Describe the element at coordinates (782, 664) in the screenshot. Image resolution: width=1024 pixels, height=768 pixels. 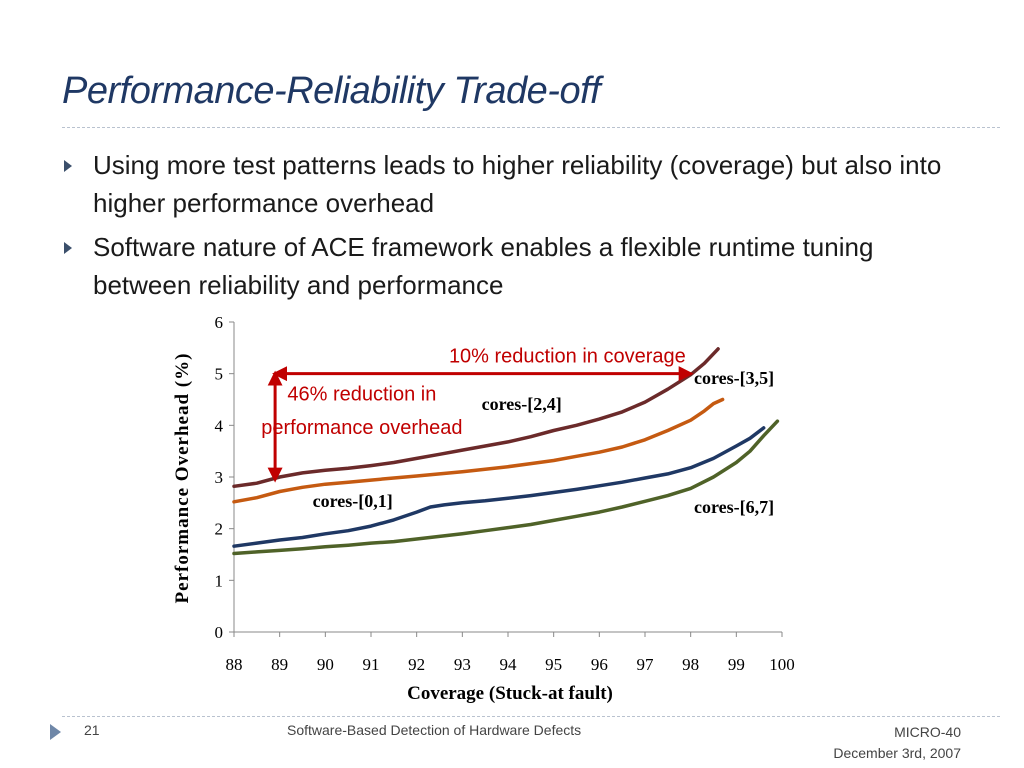
I see `x-tick-label: 100` at that location.